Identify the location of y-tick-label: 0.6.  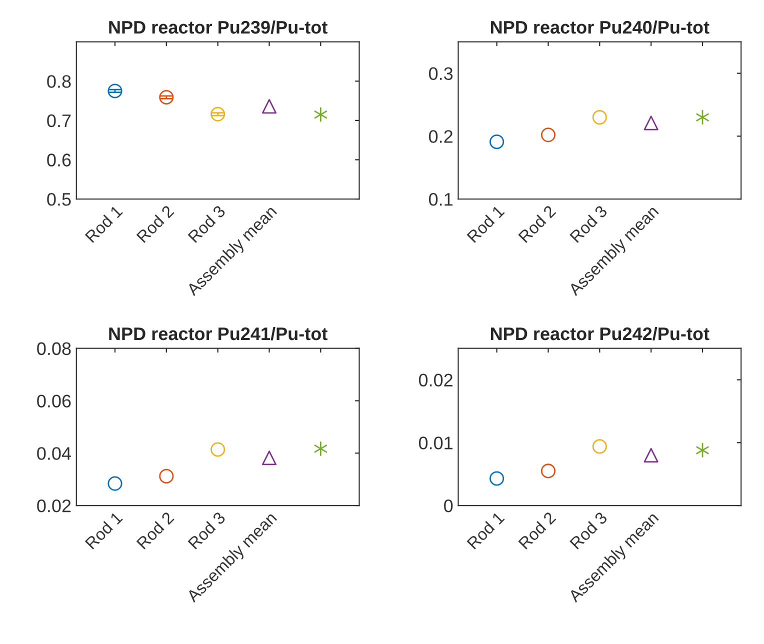
(59, 160).